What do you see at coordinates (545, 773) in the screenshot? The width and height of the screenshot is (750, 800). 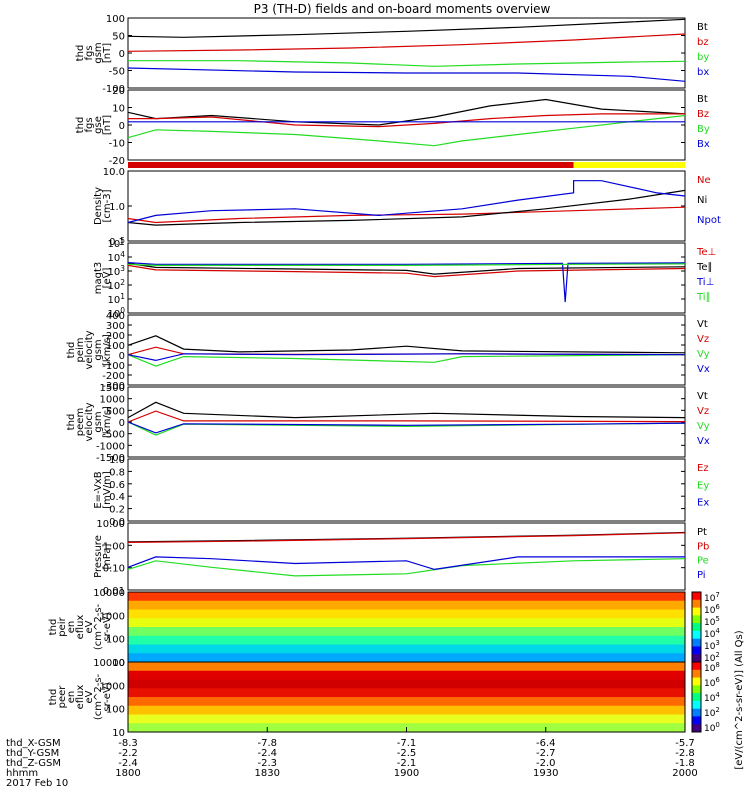 I see `ephemeris-value: 1930` at bounding box center [545, 773].